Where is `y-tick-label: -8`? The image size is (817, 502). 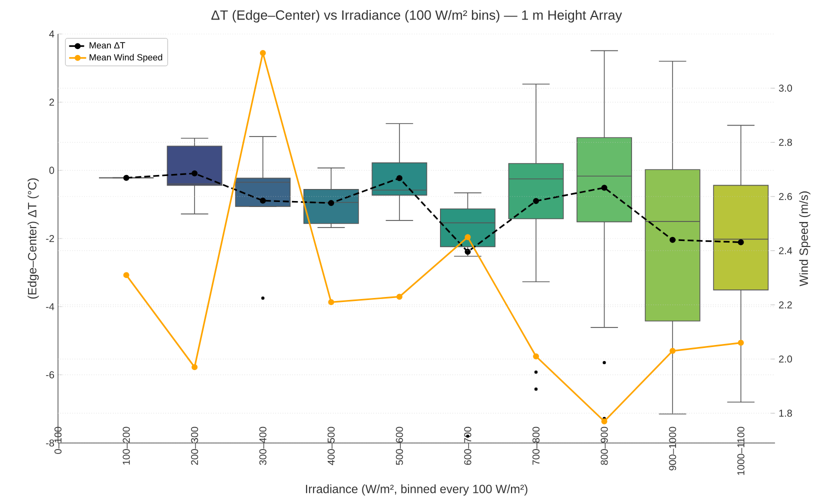 y-tick-label: -8 is located at coordinates (50, 443).